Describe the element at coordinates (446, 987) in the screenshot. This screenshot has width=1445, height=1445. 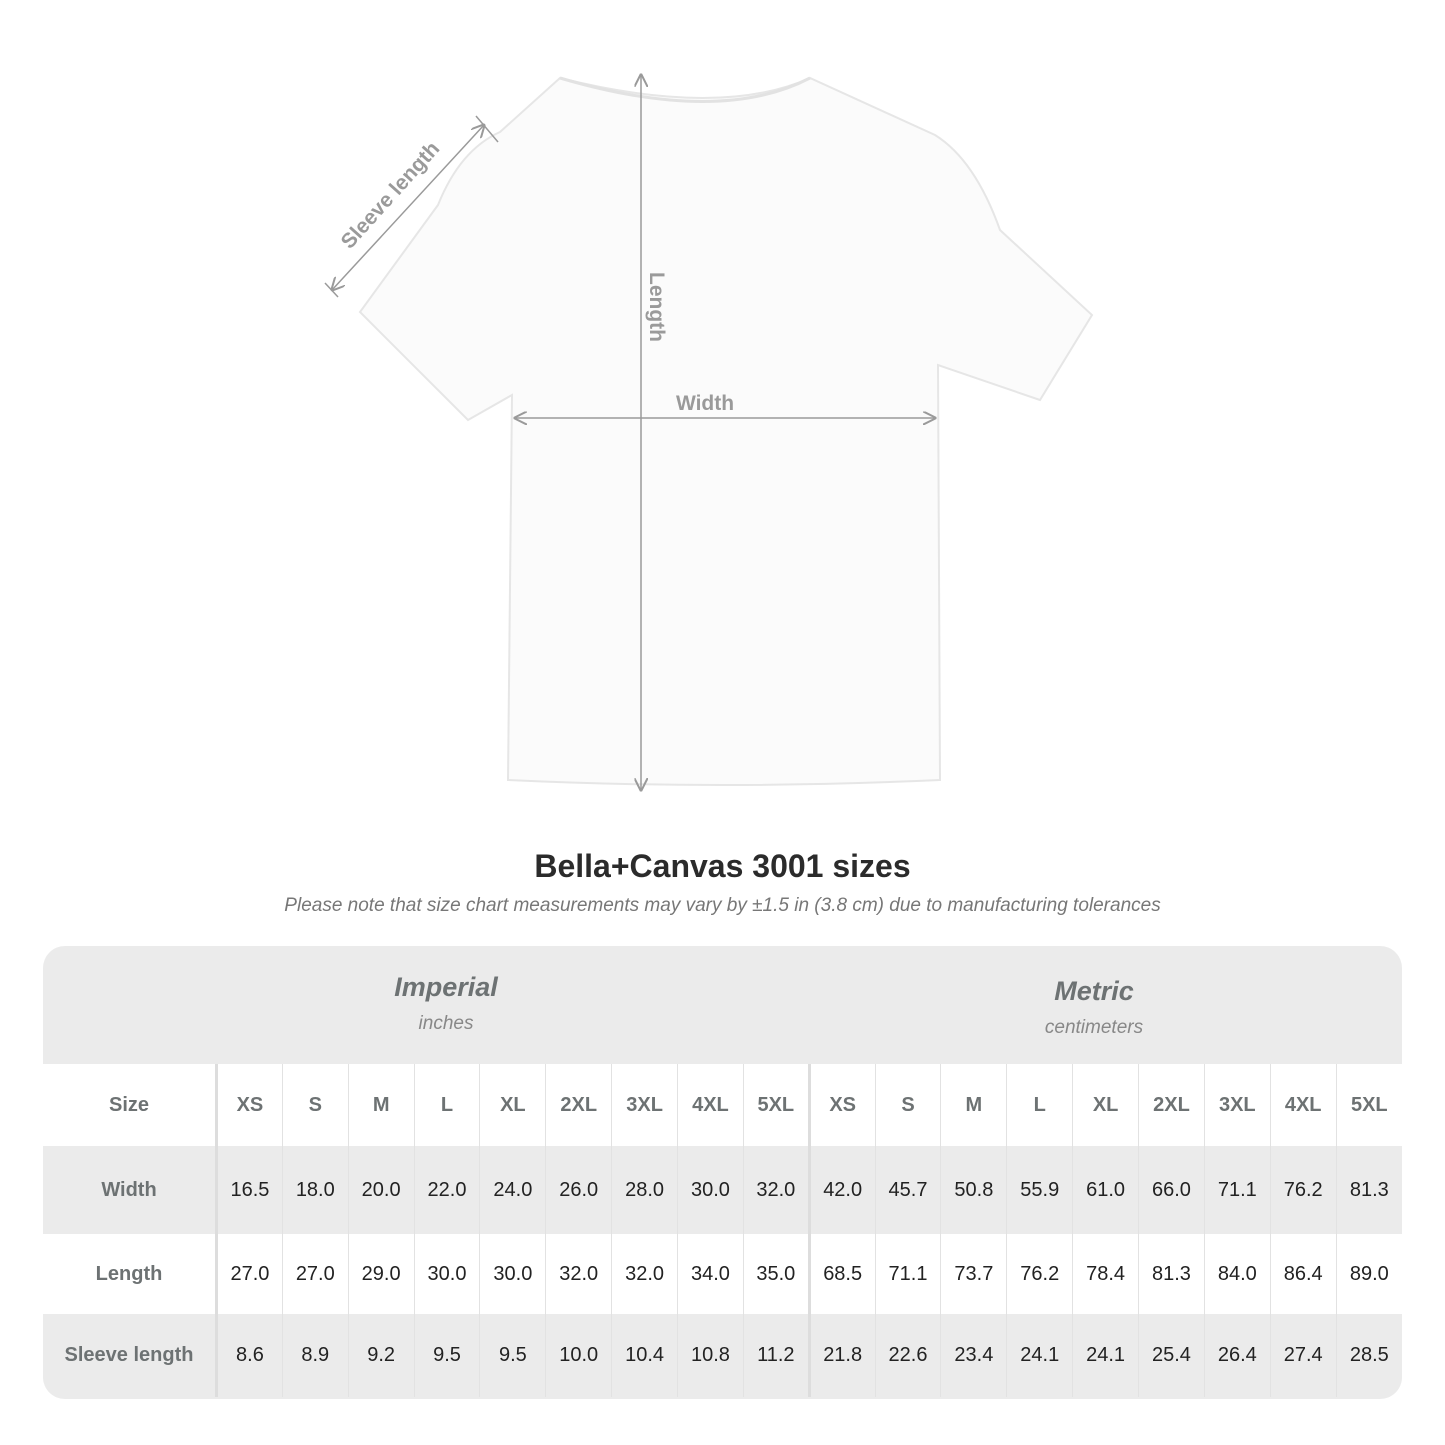
I see `imperial-title: Imperial` at that location.